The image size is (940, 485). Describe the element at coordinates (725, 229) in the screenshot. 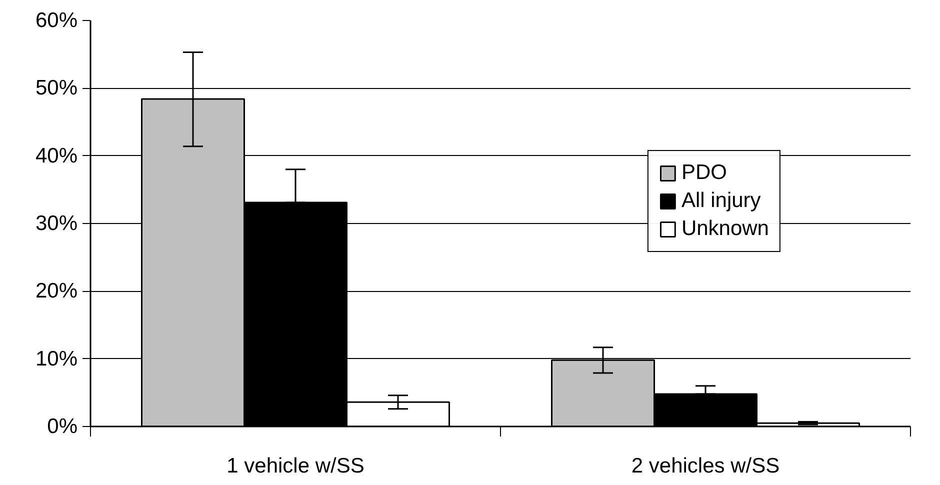

I see `legend-label: Unknown` at that location.